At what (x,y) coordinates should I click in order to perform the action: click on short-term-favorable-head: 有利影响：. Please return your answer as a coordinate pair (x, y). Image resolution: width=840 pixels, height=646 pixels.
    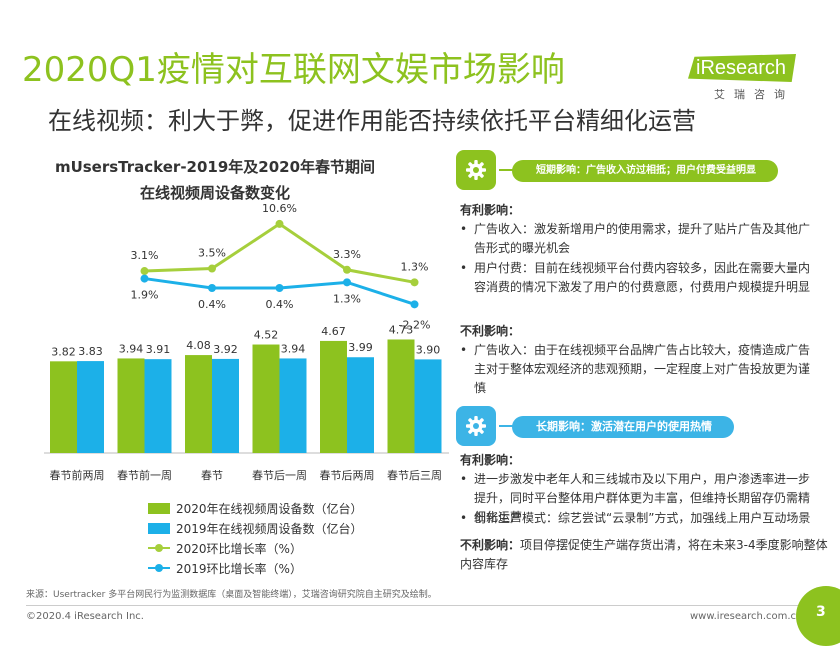
    Looking at the image, I should click on (490, 210).